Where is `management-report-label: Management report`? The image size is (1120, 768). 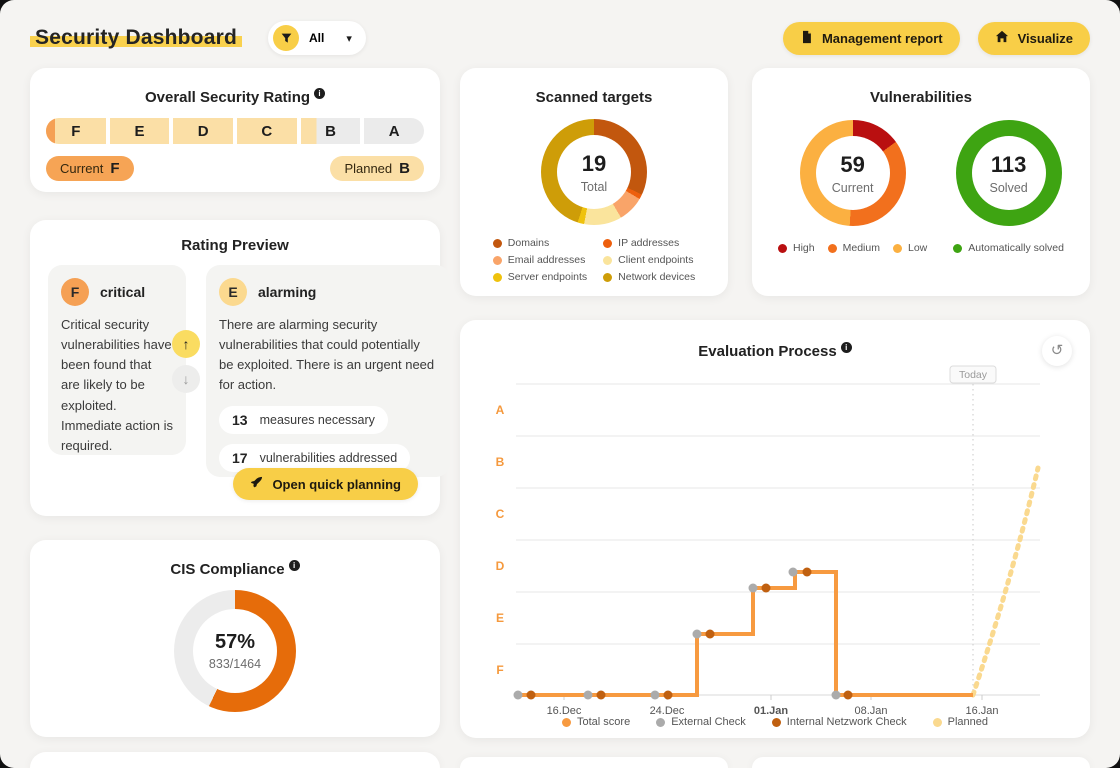
management-report-label: Management report is located at coordinates (882, 38).